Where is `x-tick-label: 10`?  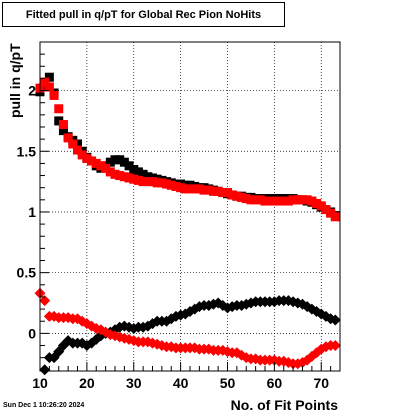
x-tick-label: 10 is located at coordinates (40, 383).